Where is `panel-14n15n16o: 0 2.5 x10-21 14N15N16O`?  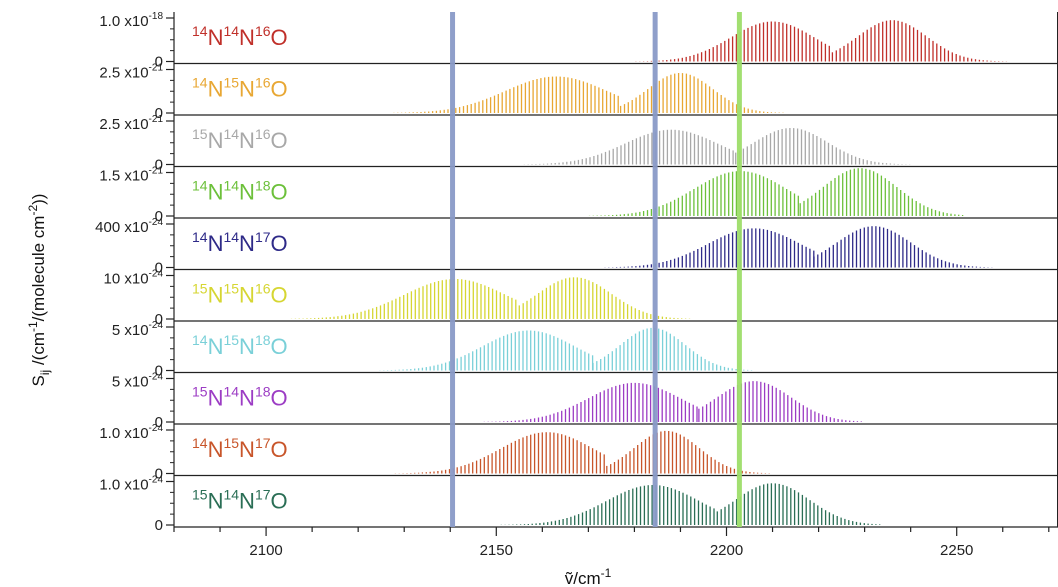 panel-14n15n16o: 0 2.5 x10-21 14N15N16O is located at coordinates (578, 92).